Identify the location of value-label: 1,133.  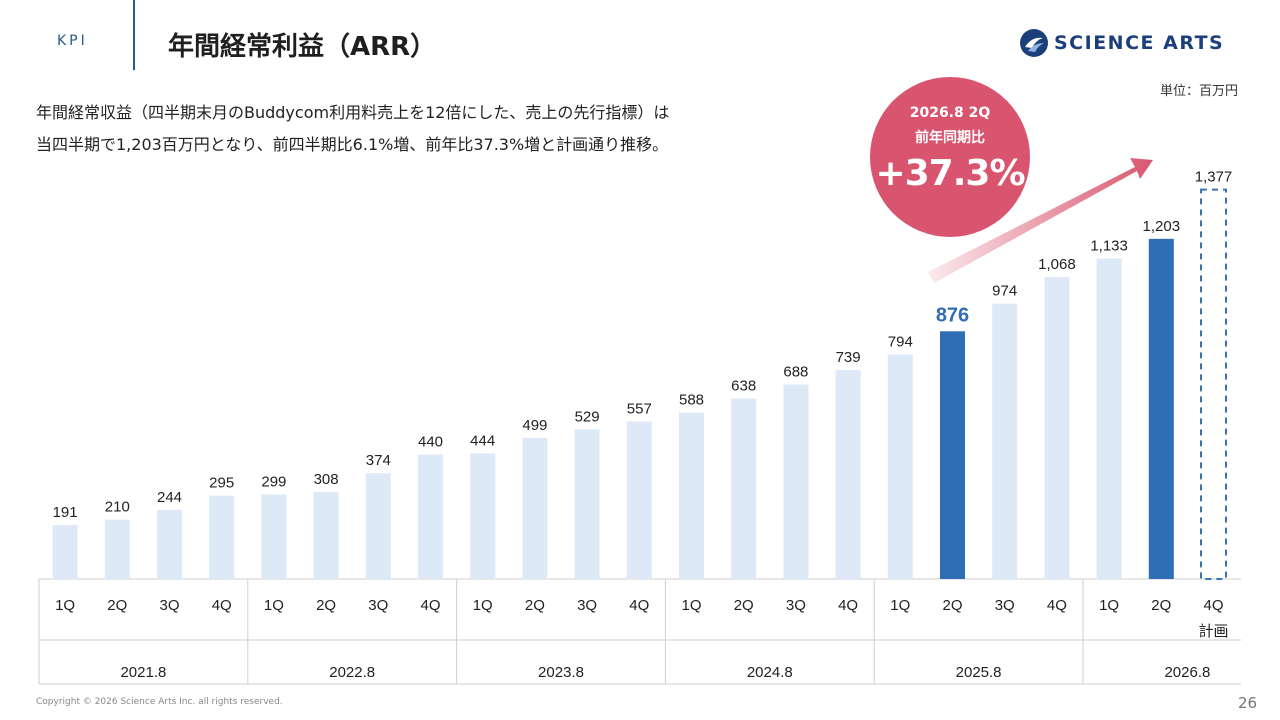
(1109, 246).